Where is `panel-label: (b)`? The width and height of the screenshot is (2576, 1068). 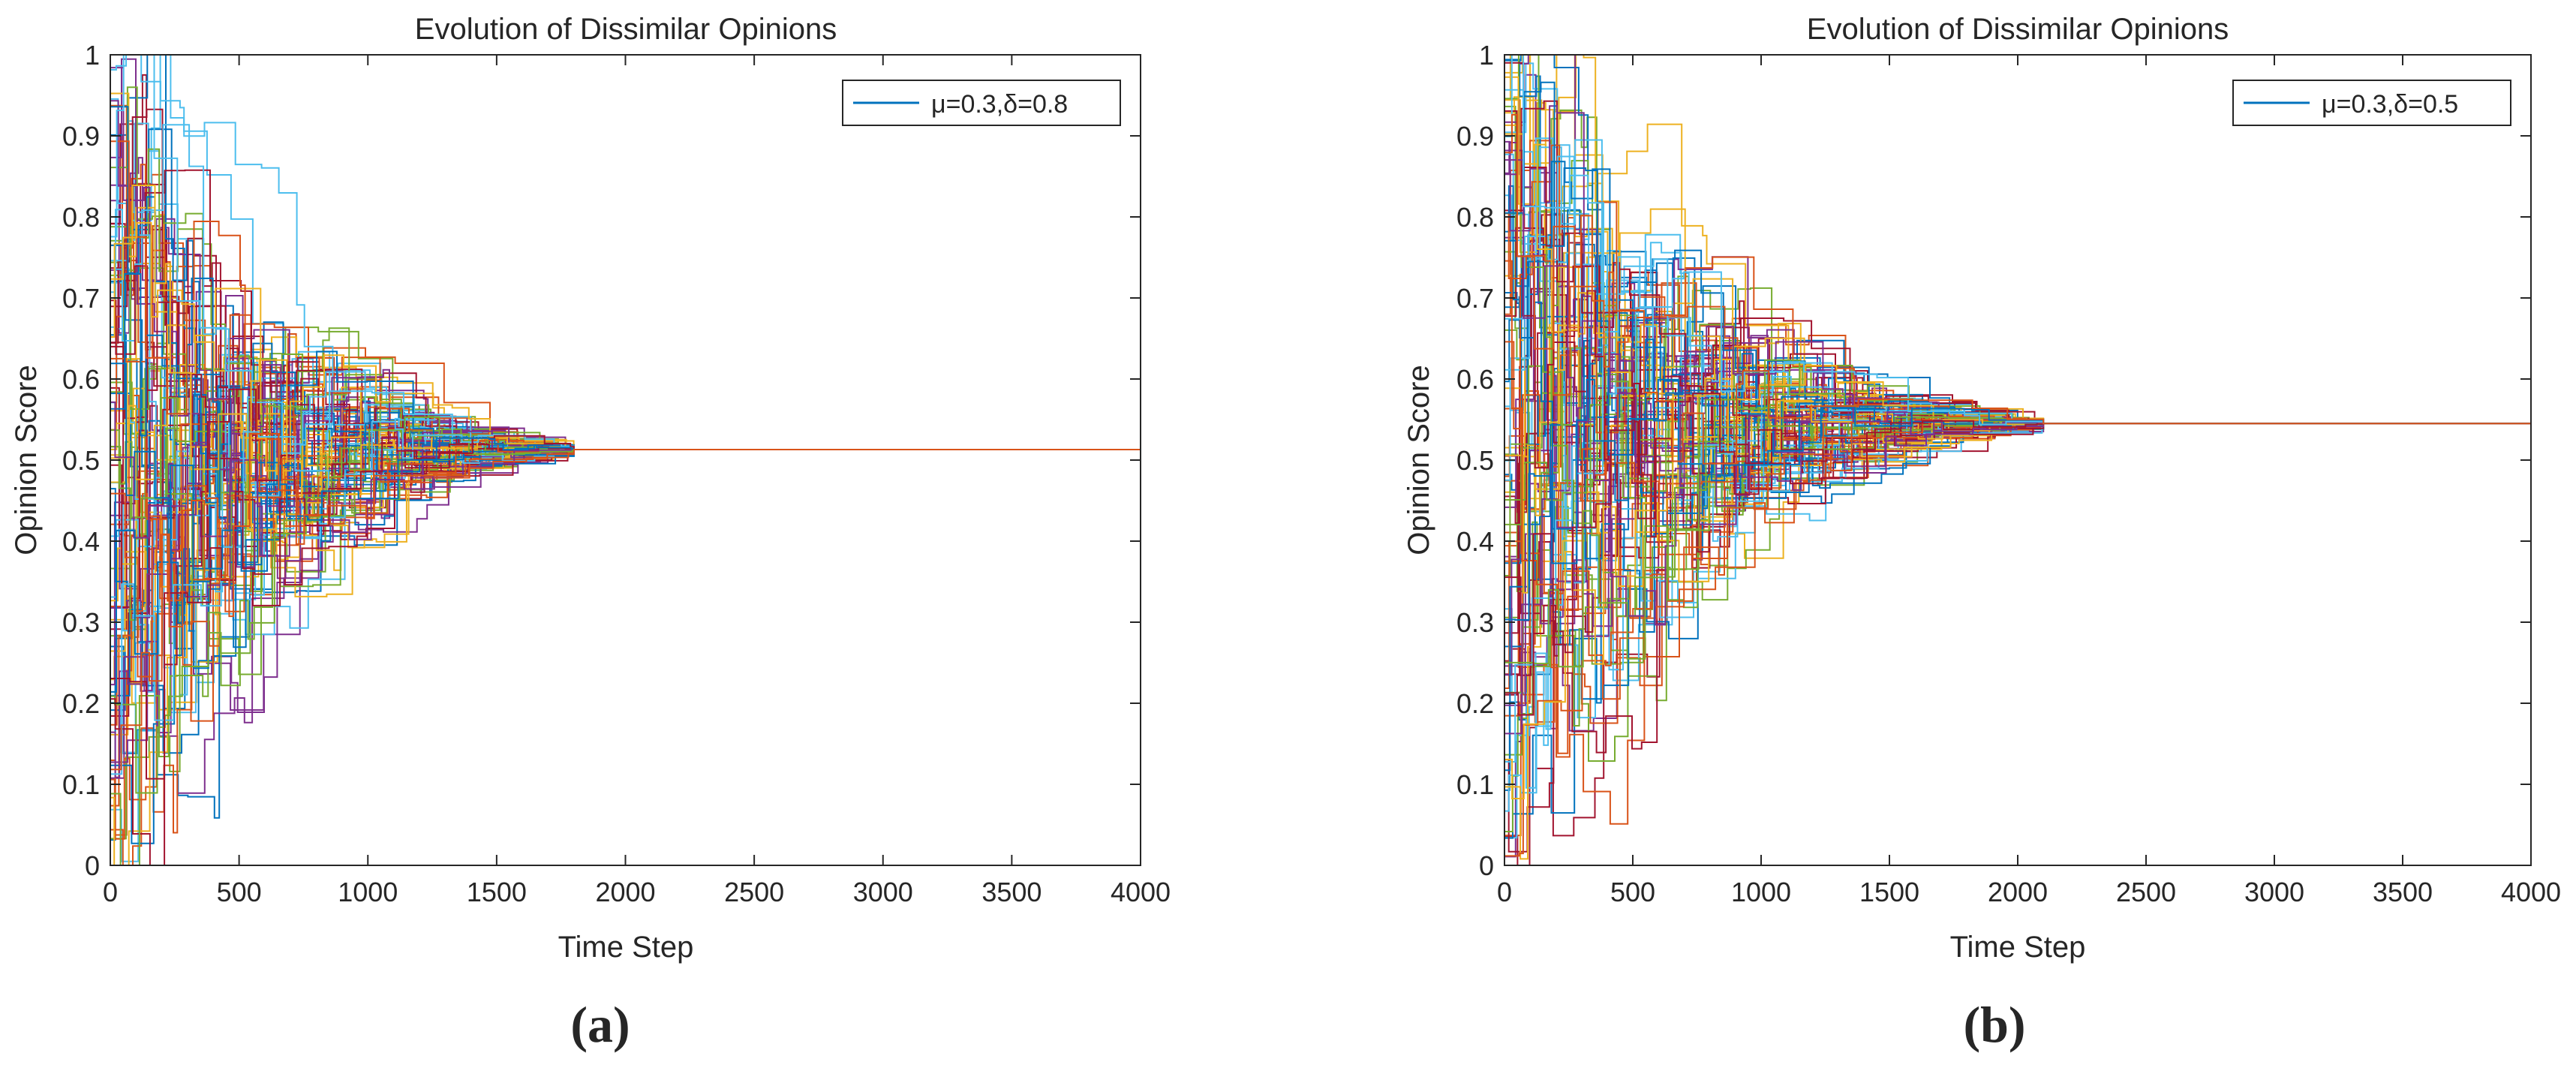
panel-label: (b) is located at coordinates (1994, 1024).